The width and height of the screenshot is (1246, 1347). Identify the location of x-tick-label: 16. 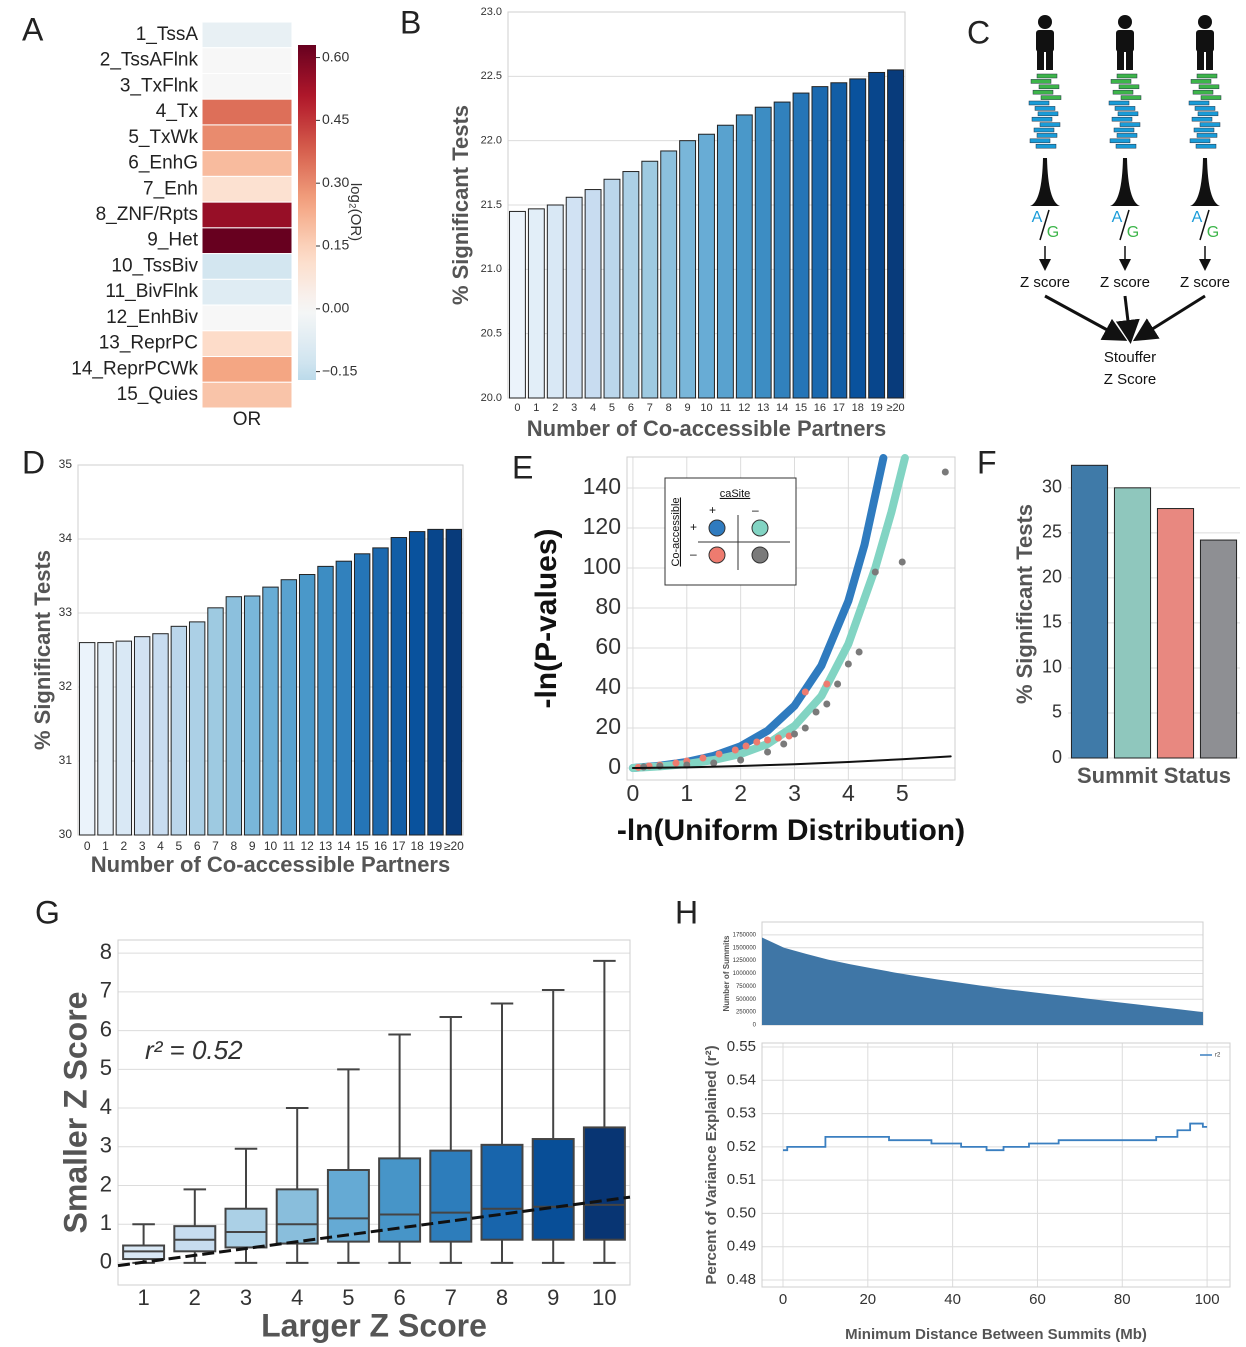
(381, 846).